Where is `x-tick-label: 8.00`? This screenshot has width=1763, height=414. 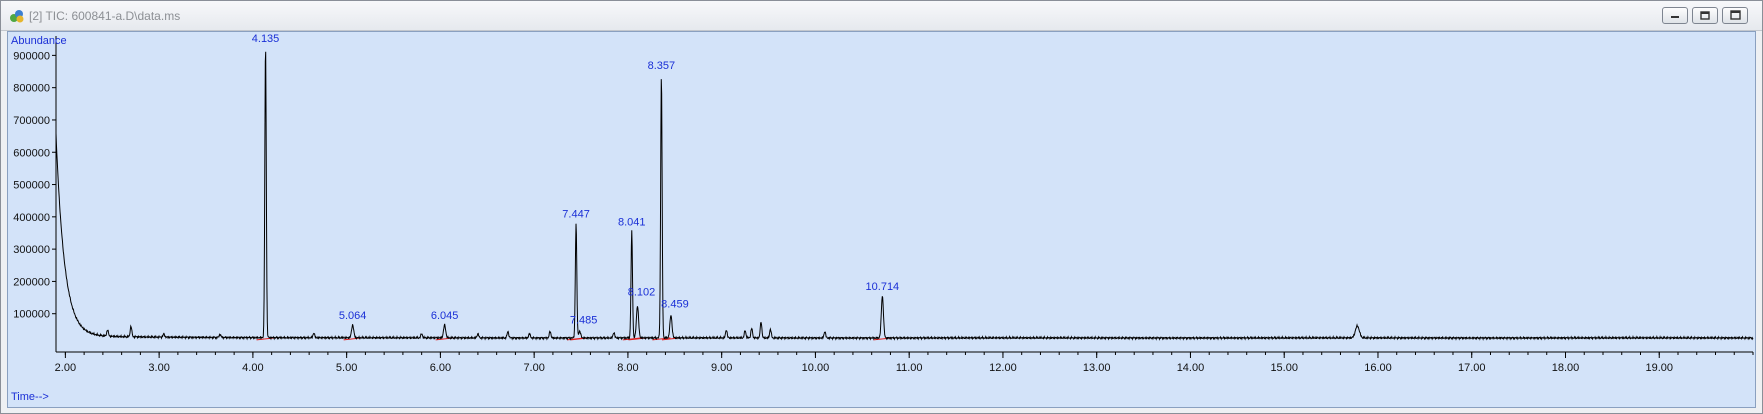
x-tick-label: 8.00 is located at coordinates (627, 368).